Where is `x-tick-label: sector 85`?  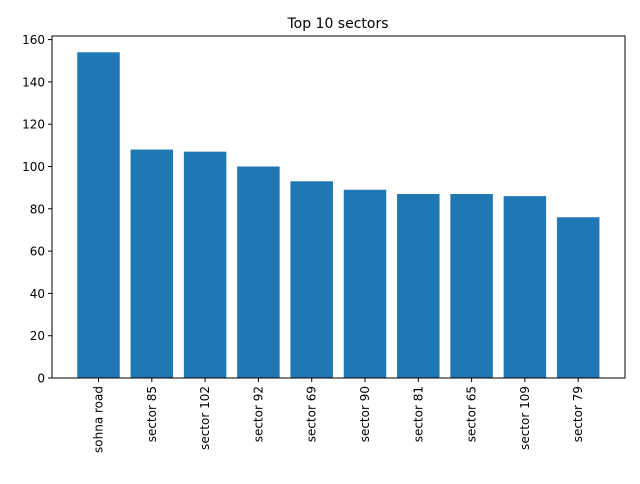 x-tick-label: sector 85 is located at coordinates (152, 414).